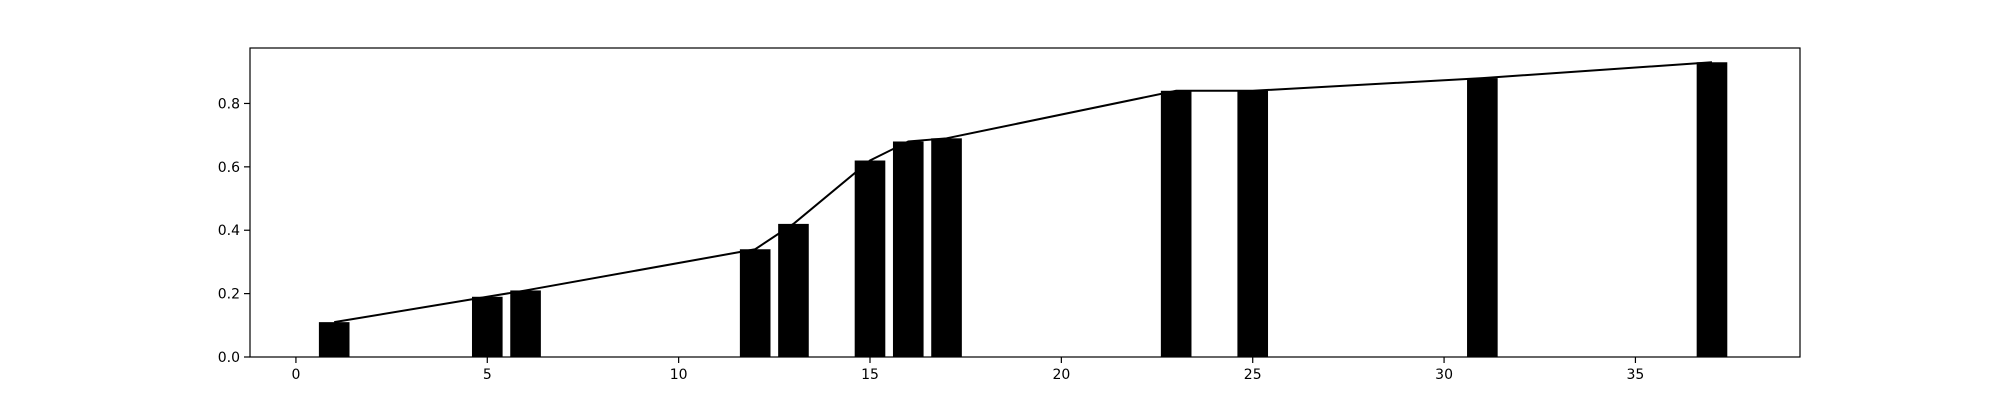 The image size is (2000, 400). Describe the element at coordinates (967, 370) in the screenshot. I see `x-axis: 0 5 10 15 20 25 30 35` at that location.